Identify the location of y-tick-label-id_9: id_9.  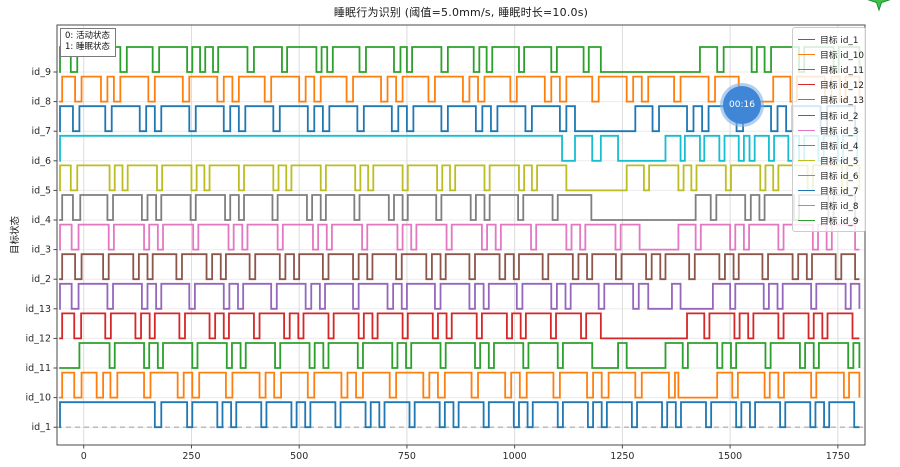
(41, 72).